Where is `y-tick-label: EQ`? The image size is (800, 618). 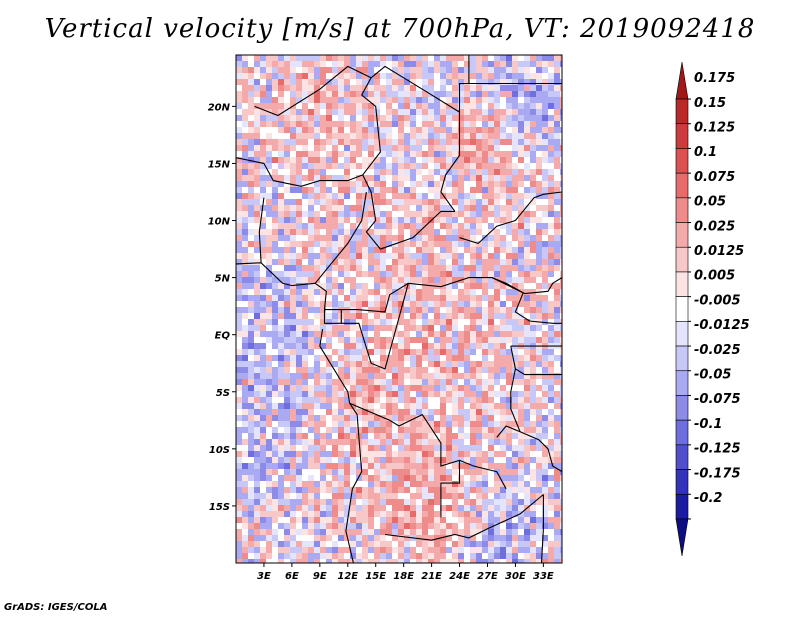
y-tick-label: EQ is located at coordinates (223, 336).